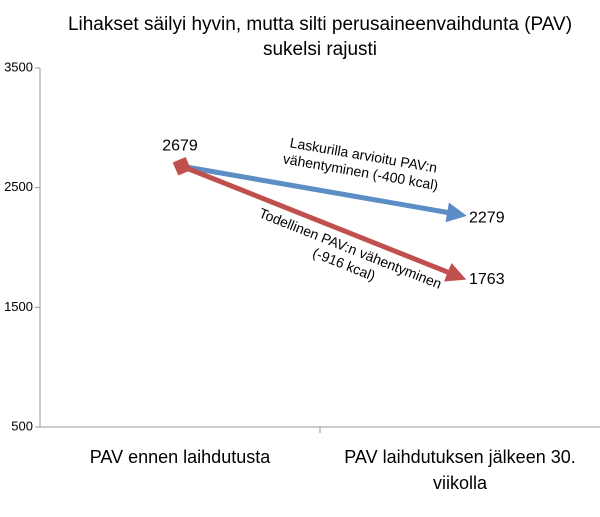 The image size is (600, 517). I want to click on value-label: 2679, so click(180, 145).